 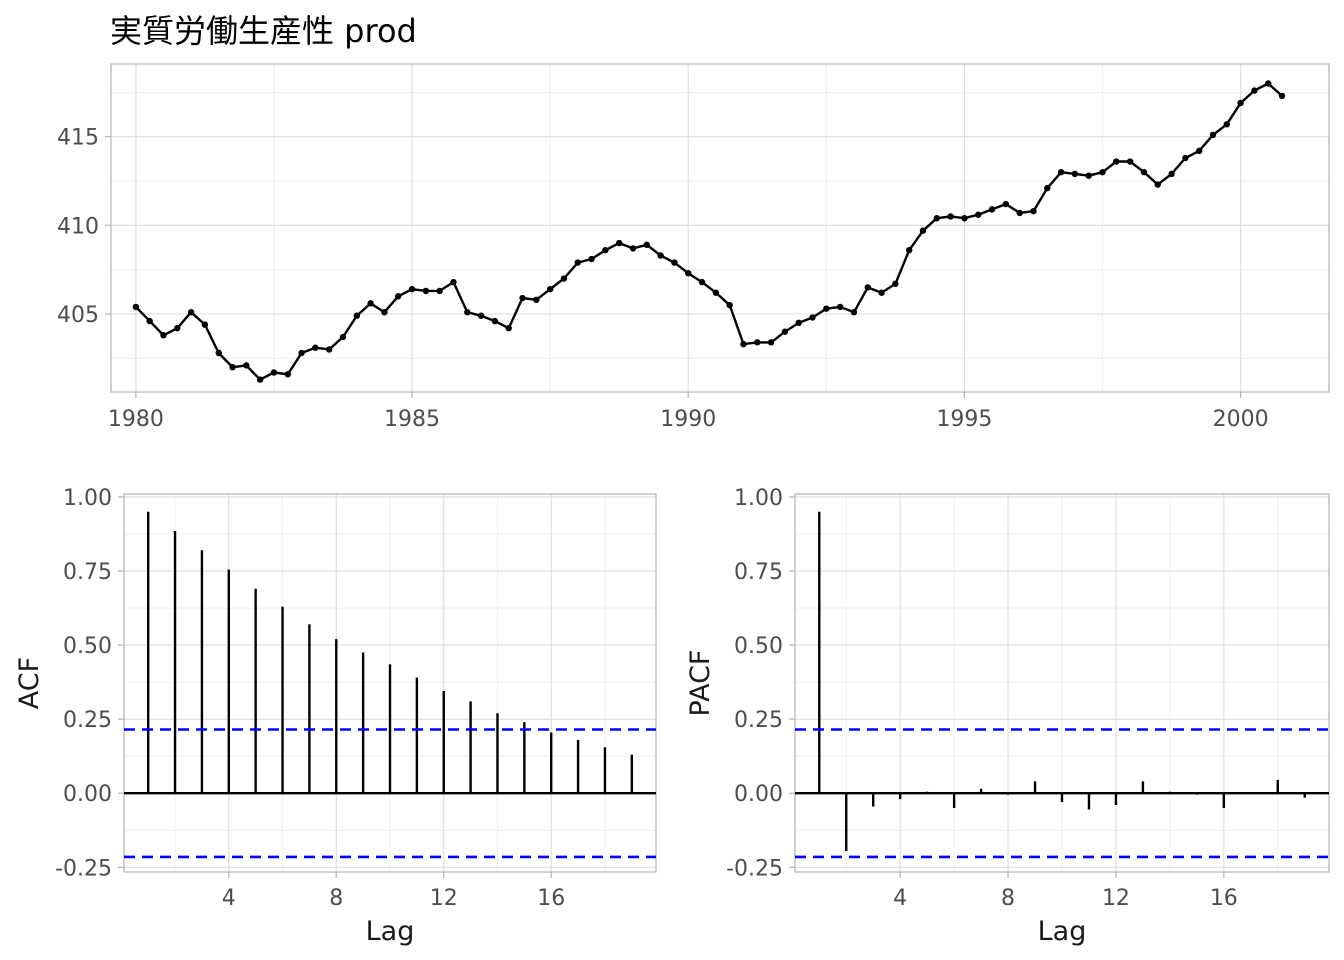 What do you see at coordinates (78, 226) in the screenshot?
I see `y-tick-label: 410` at bounding box center [78, 226].